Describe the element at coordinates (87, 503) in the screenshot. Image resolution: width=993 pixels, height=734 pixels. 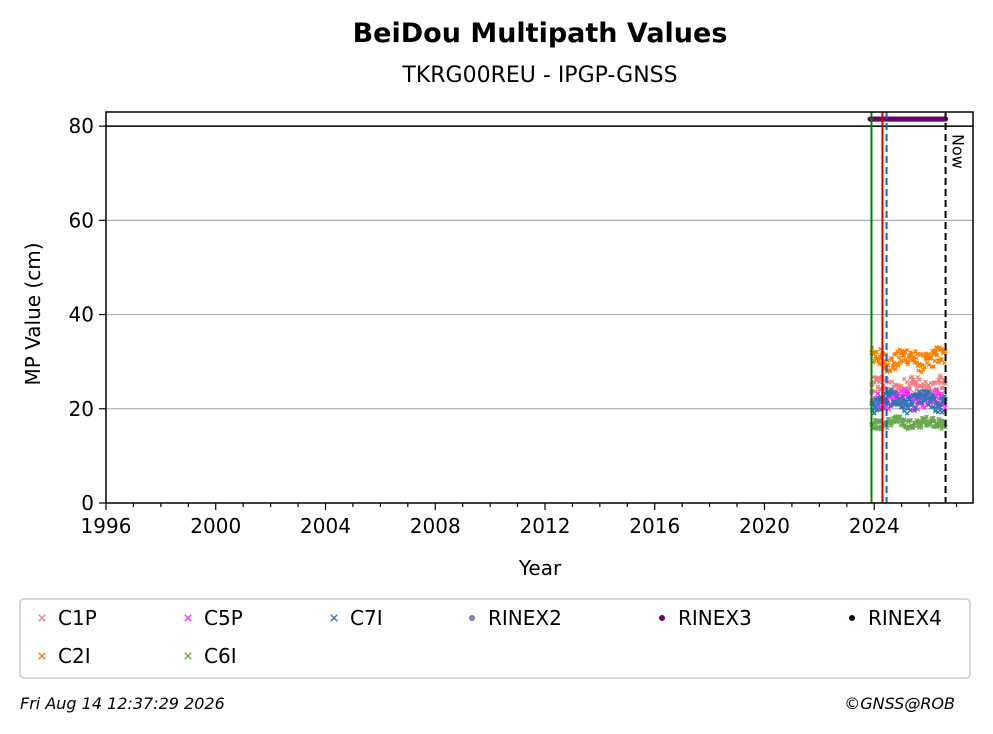
I see `y-tick-label: 0` at that location.